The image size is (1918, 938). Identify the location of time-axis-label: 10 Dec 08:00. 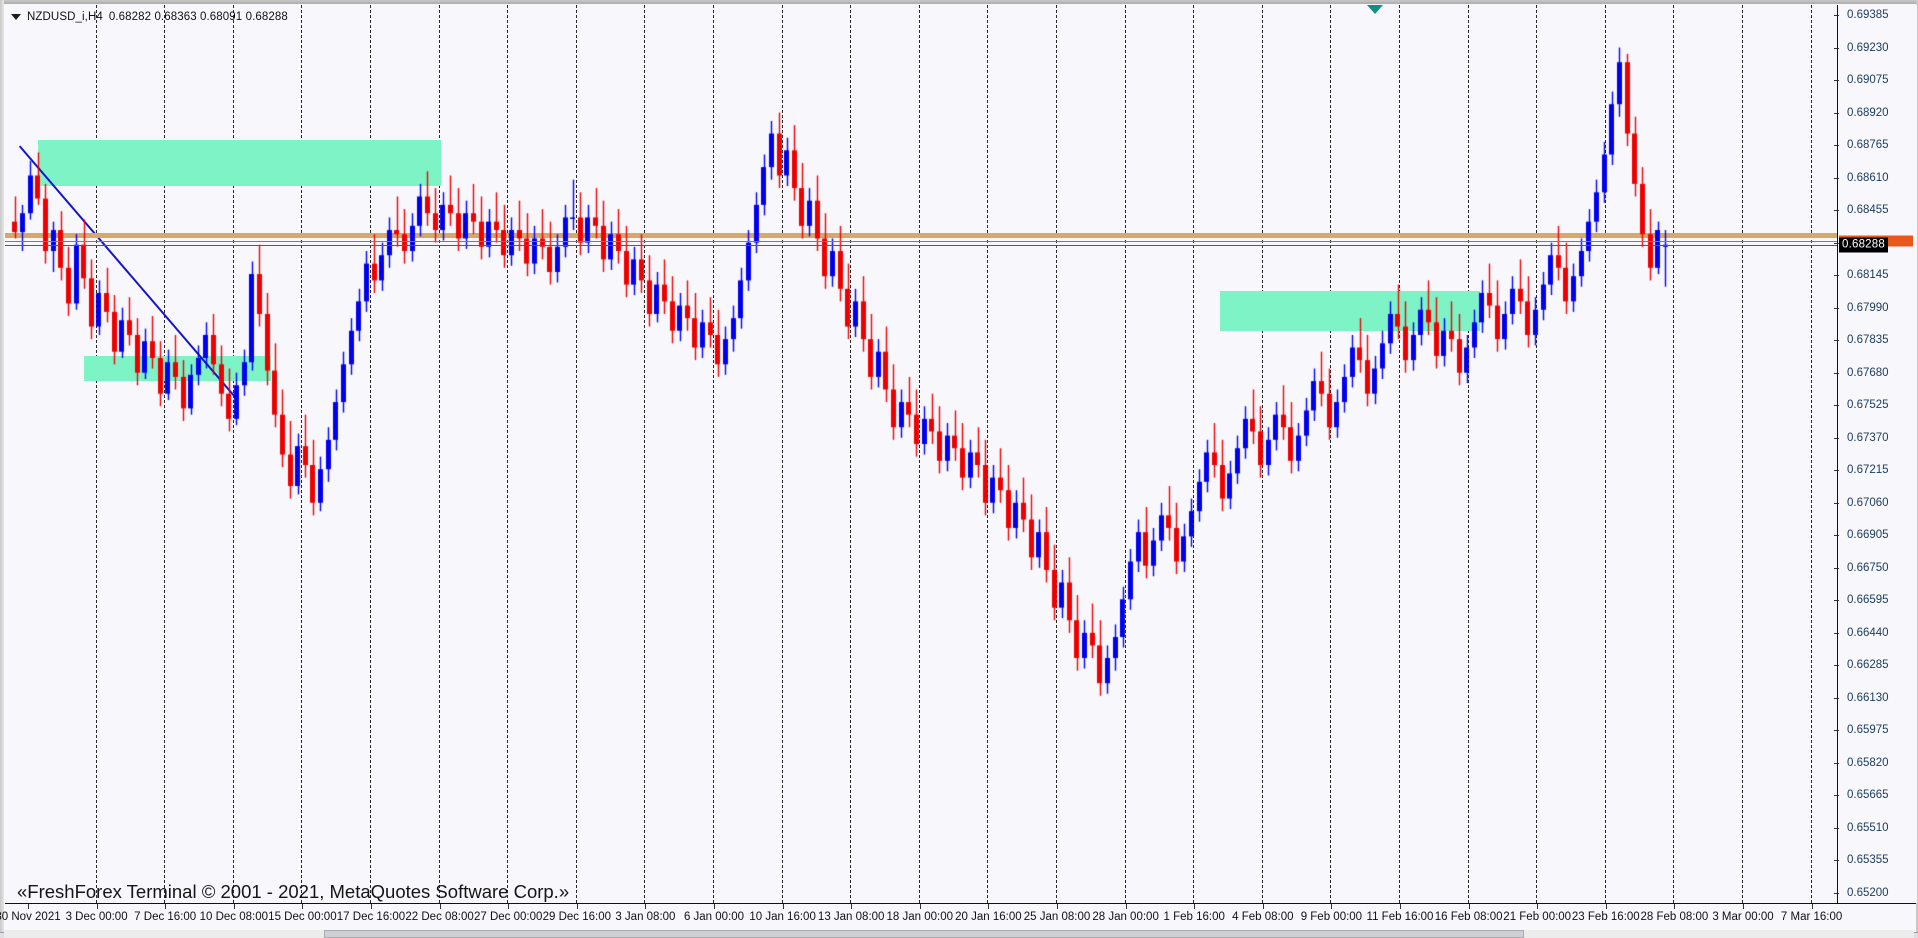
(234, 917).